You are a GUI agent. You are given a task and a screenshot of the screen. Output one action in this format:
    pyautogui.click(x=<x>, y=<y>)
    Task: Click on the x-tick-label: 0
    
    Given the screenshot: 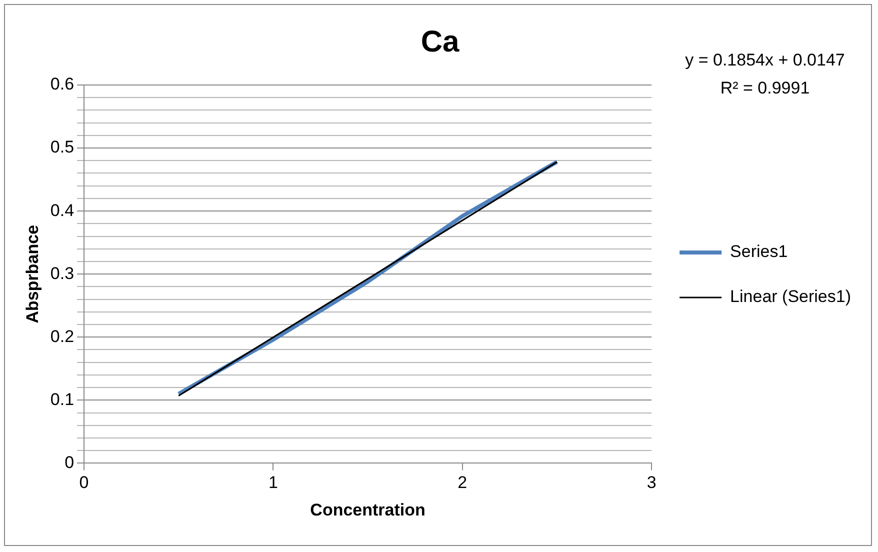 What is the action you would take?
    pyautogui.click(x=84, y=482)
    